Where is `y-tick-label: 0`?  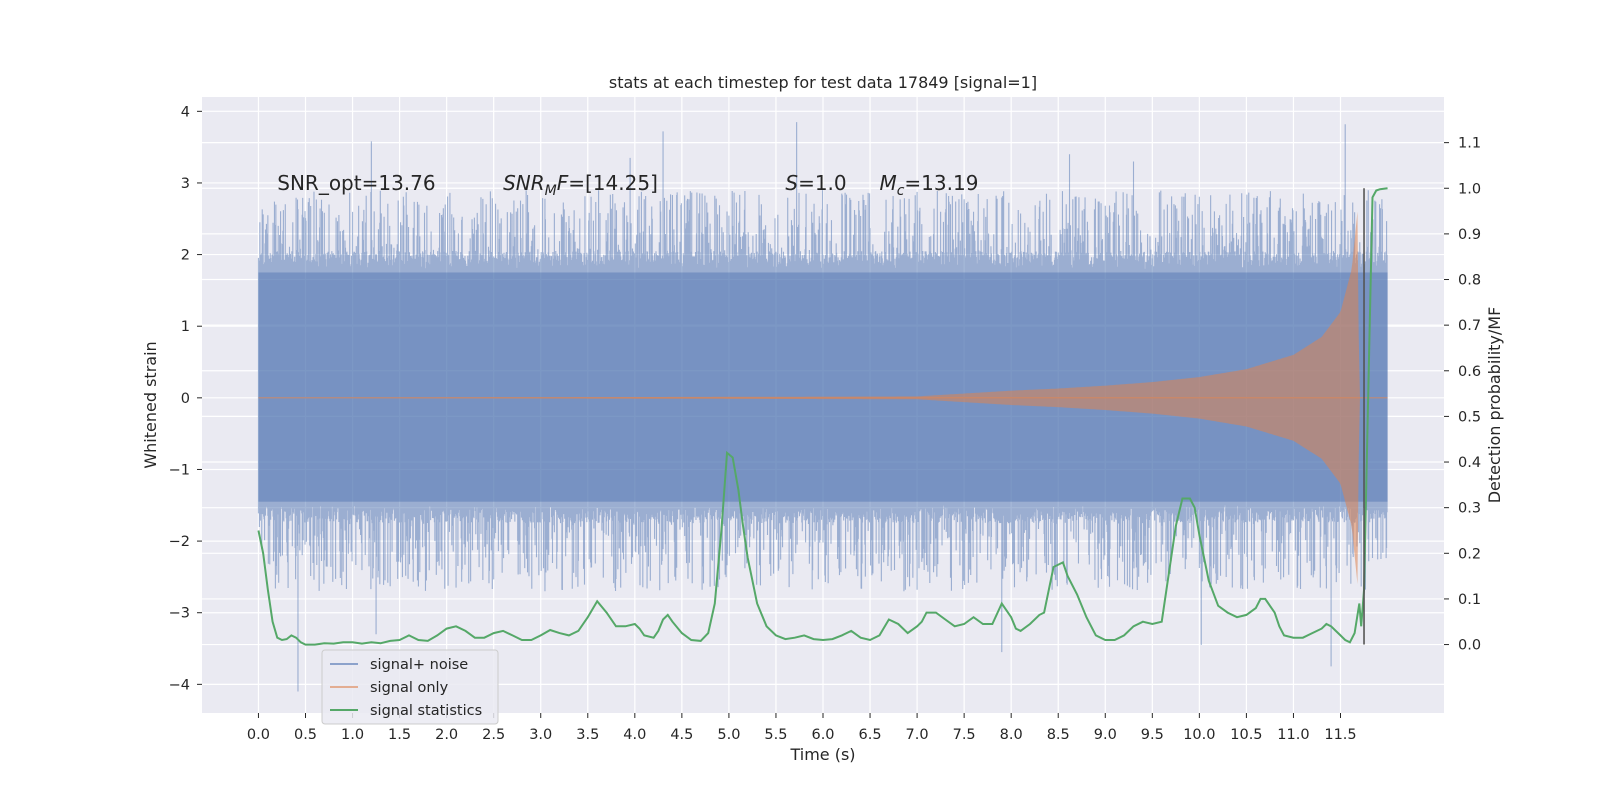 y-tick-label: 0 is located at coordinates (185, 399).